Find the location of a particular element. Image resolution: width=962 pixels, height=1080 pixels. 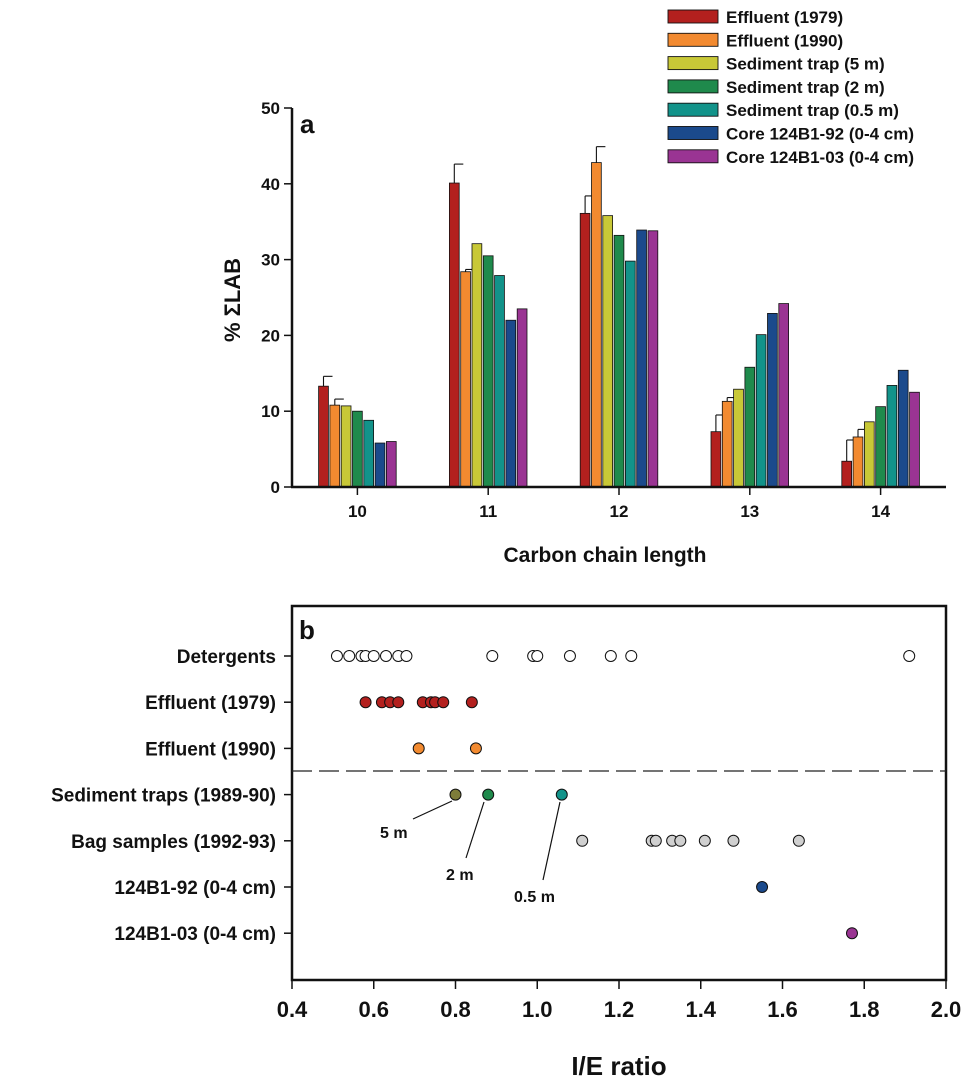

panel-label-a: a is located at coordinates (307, 124).